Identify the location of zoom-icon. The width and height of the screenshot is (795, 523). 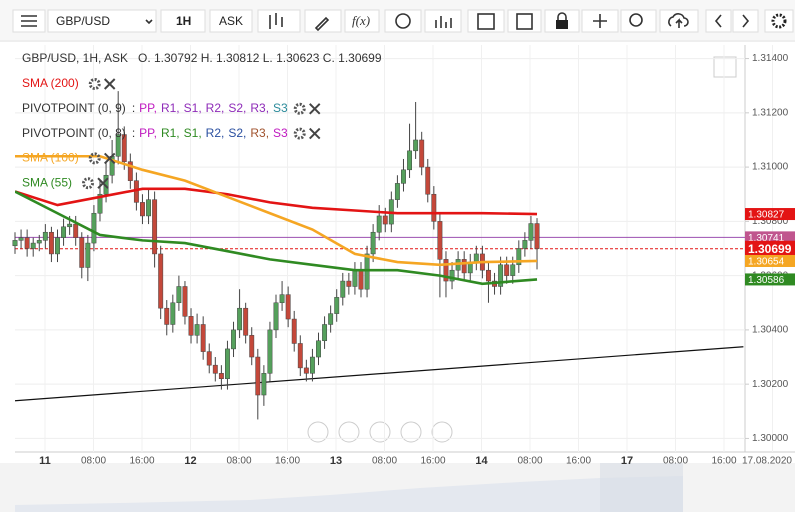
(636, 20).